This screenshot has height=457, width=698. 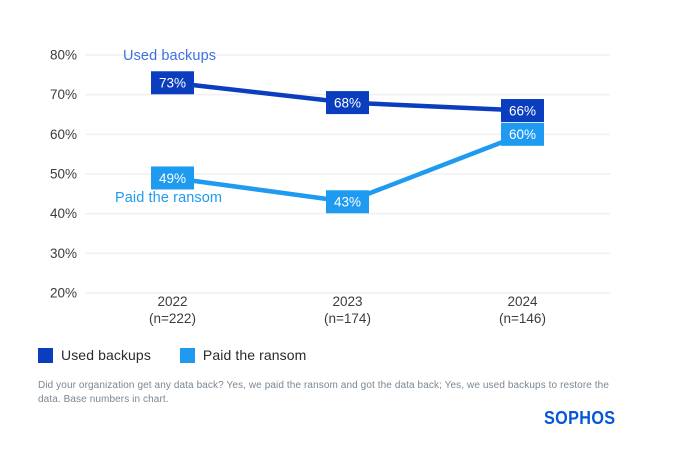 I want to click on legend-item-paid-ransom: Paid the ransom, so click(x=243, y=355).